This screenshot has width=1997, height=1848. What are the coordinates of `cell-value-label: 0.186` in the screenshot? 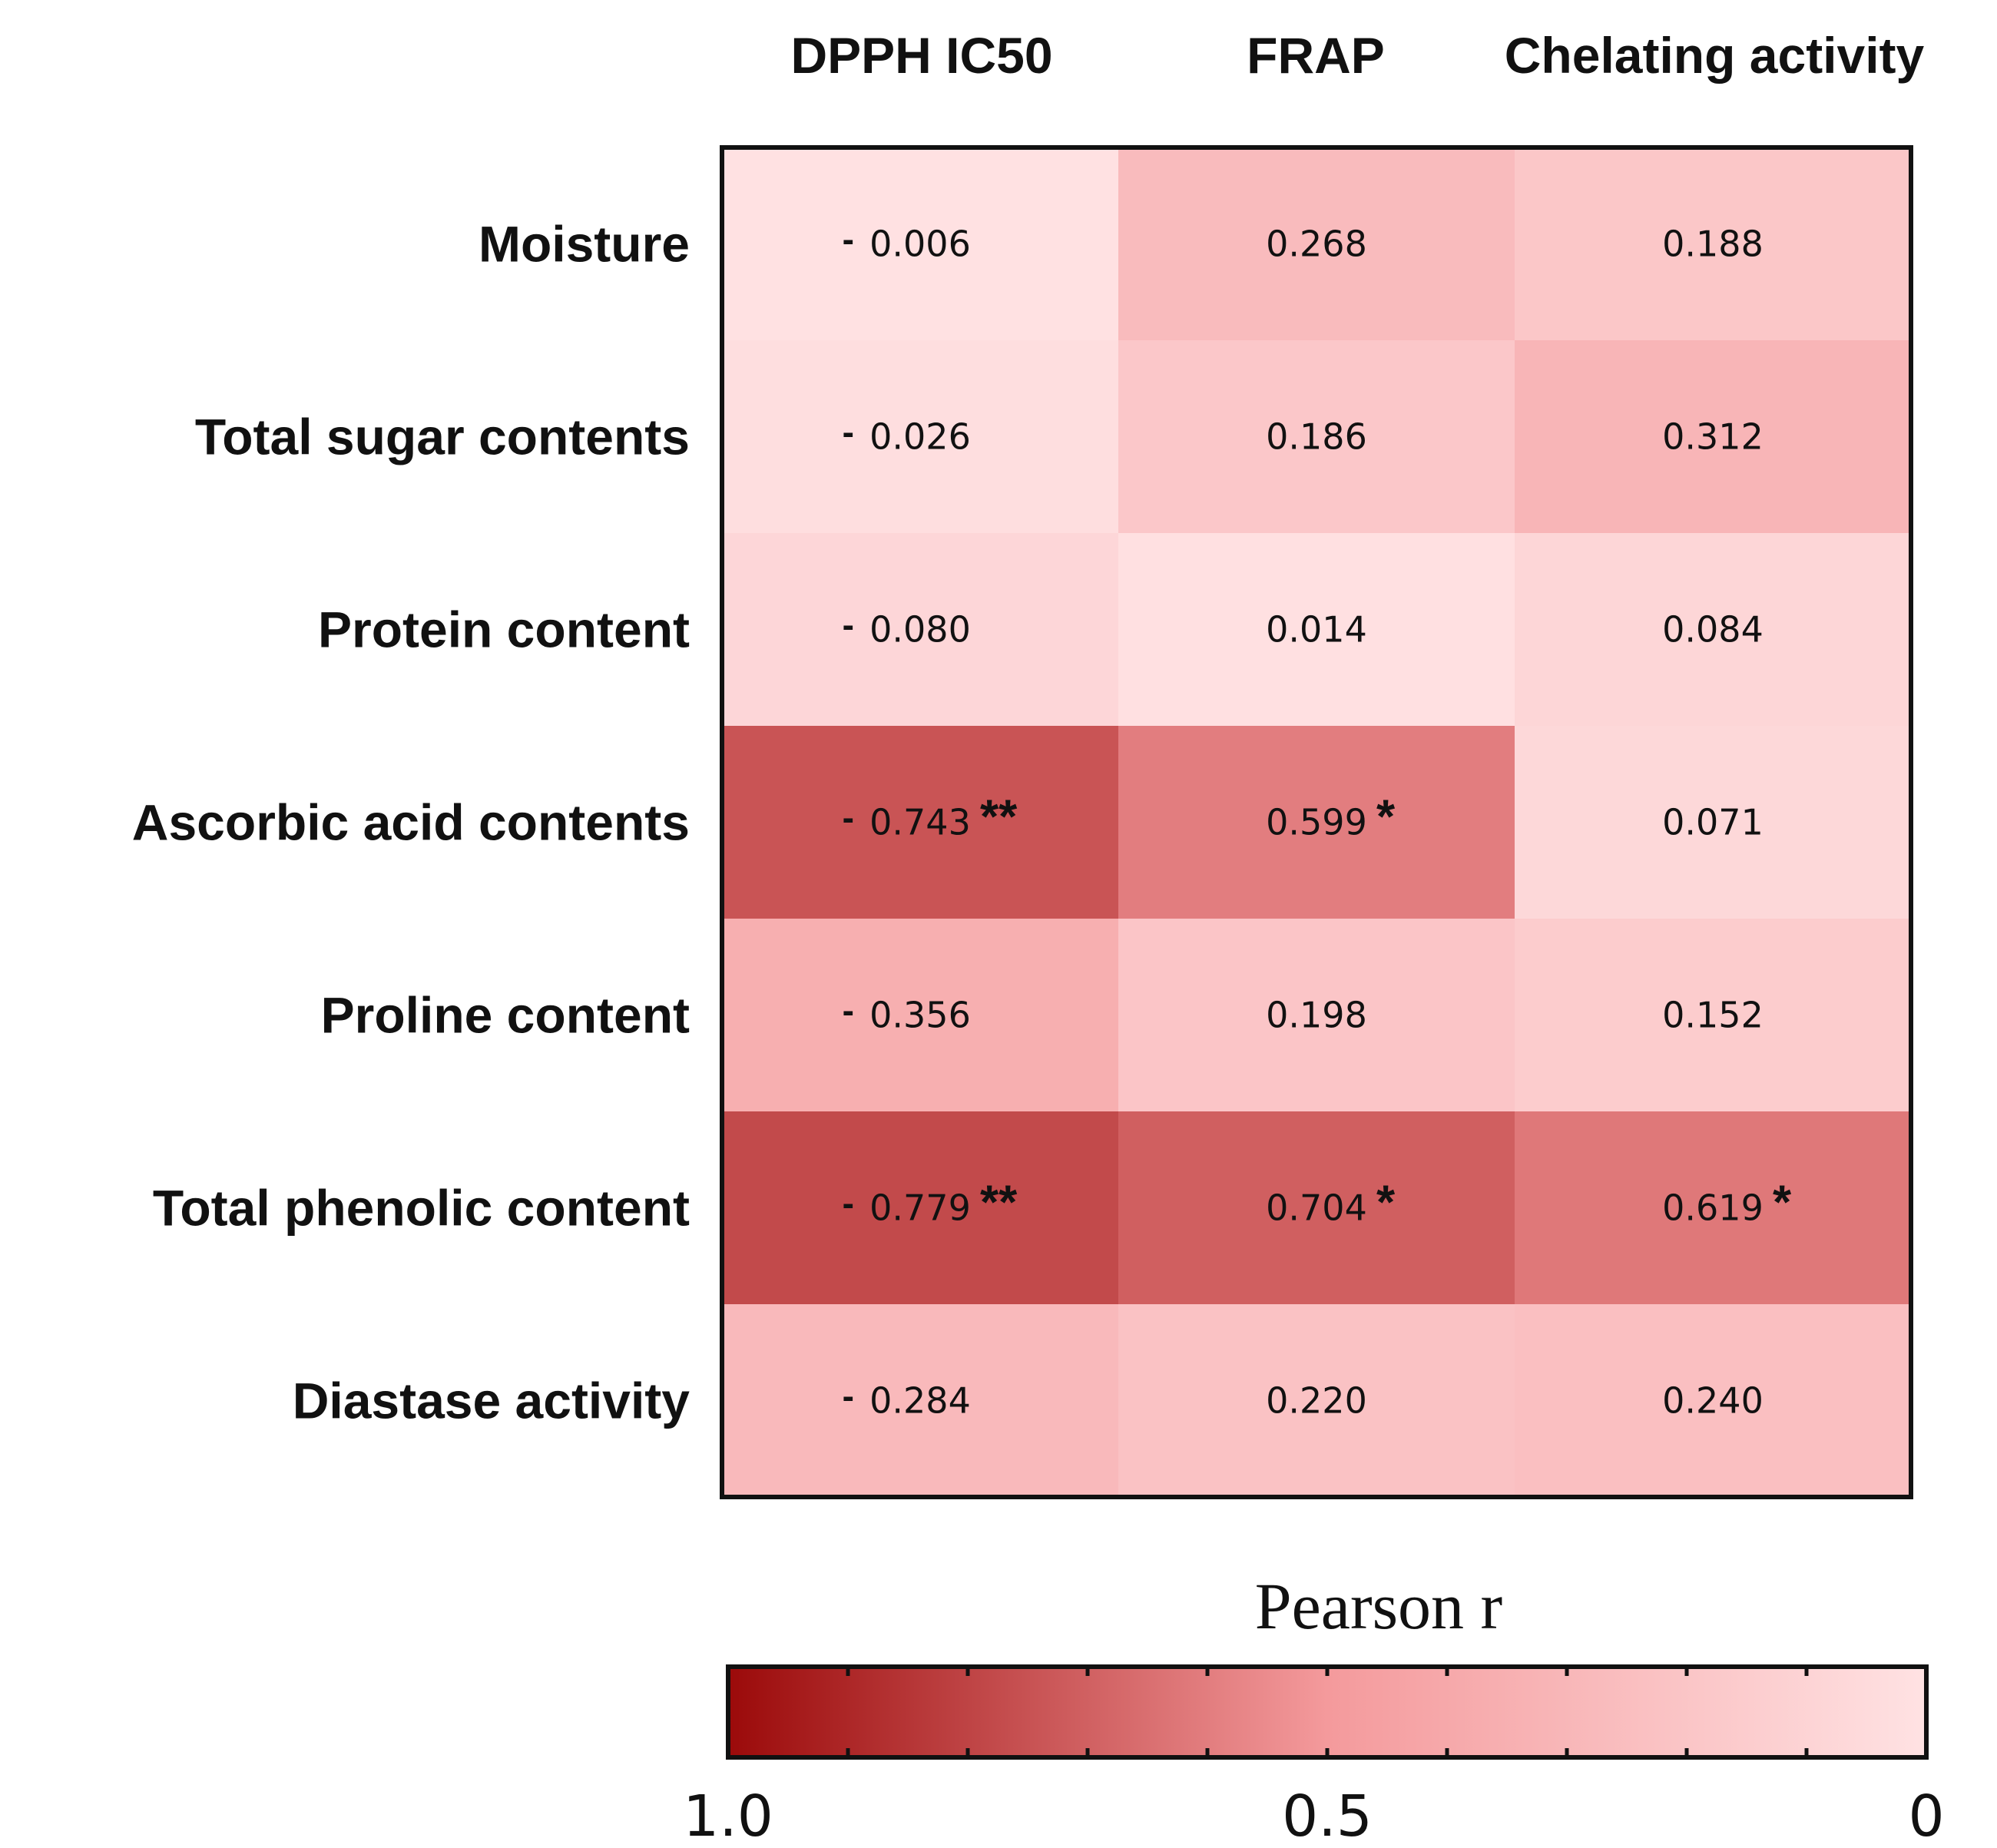 It's located at (1317, 437).